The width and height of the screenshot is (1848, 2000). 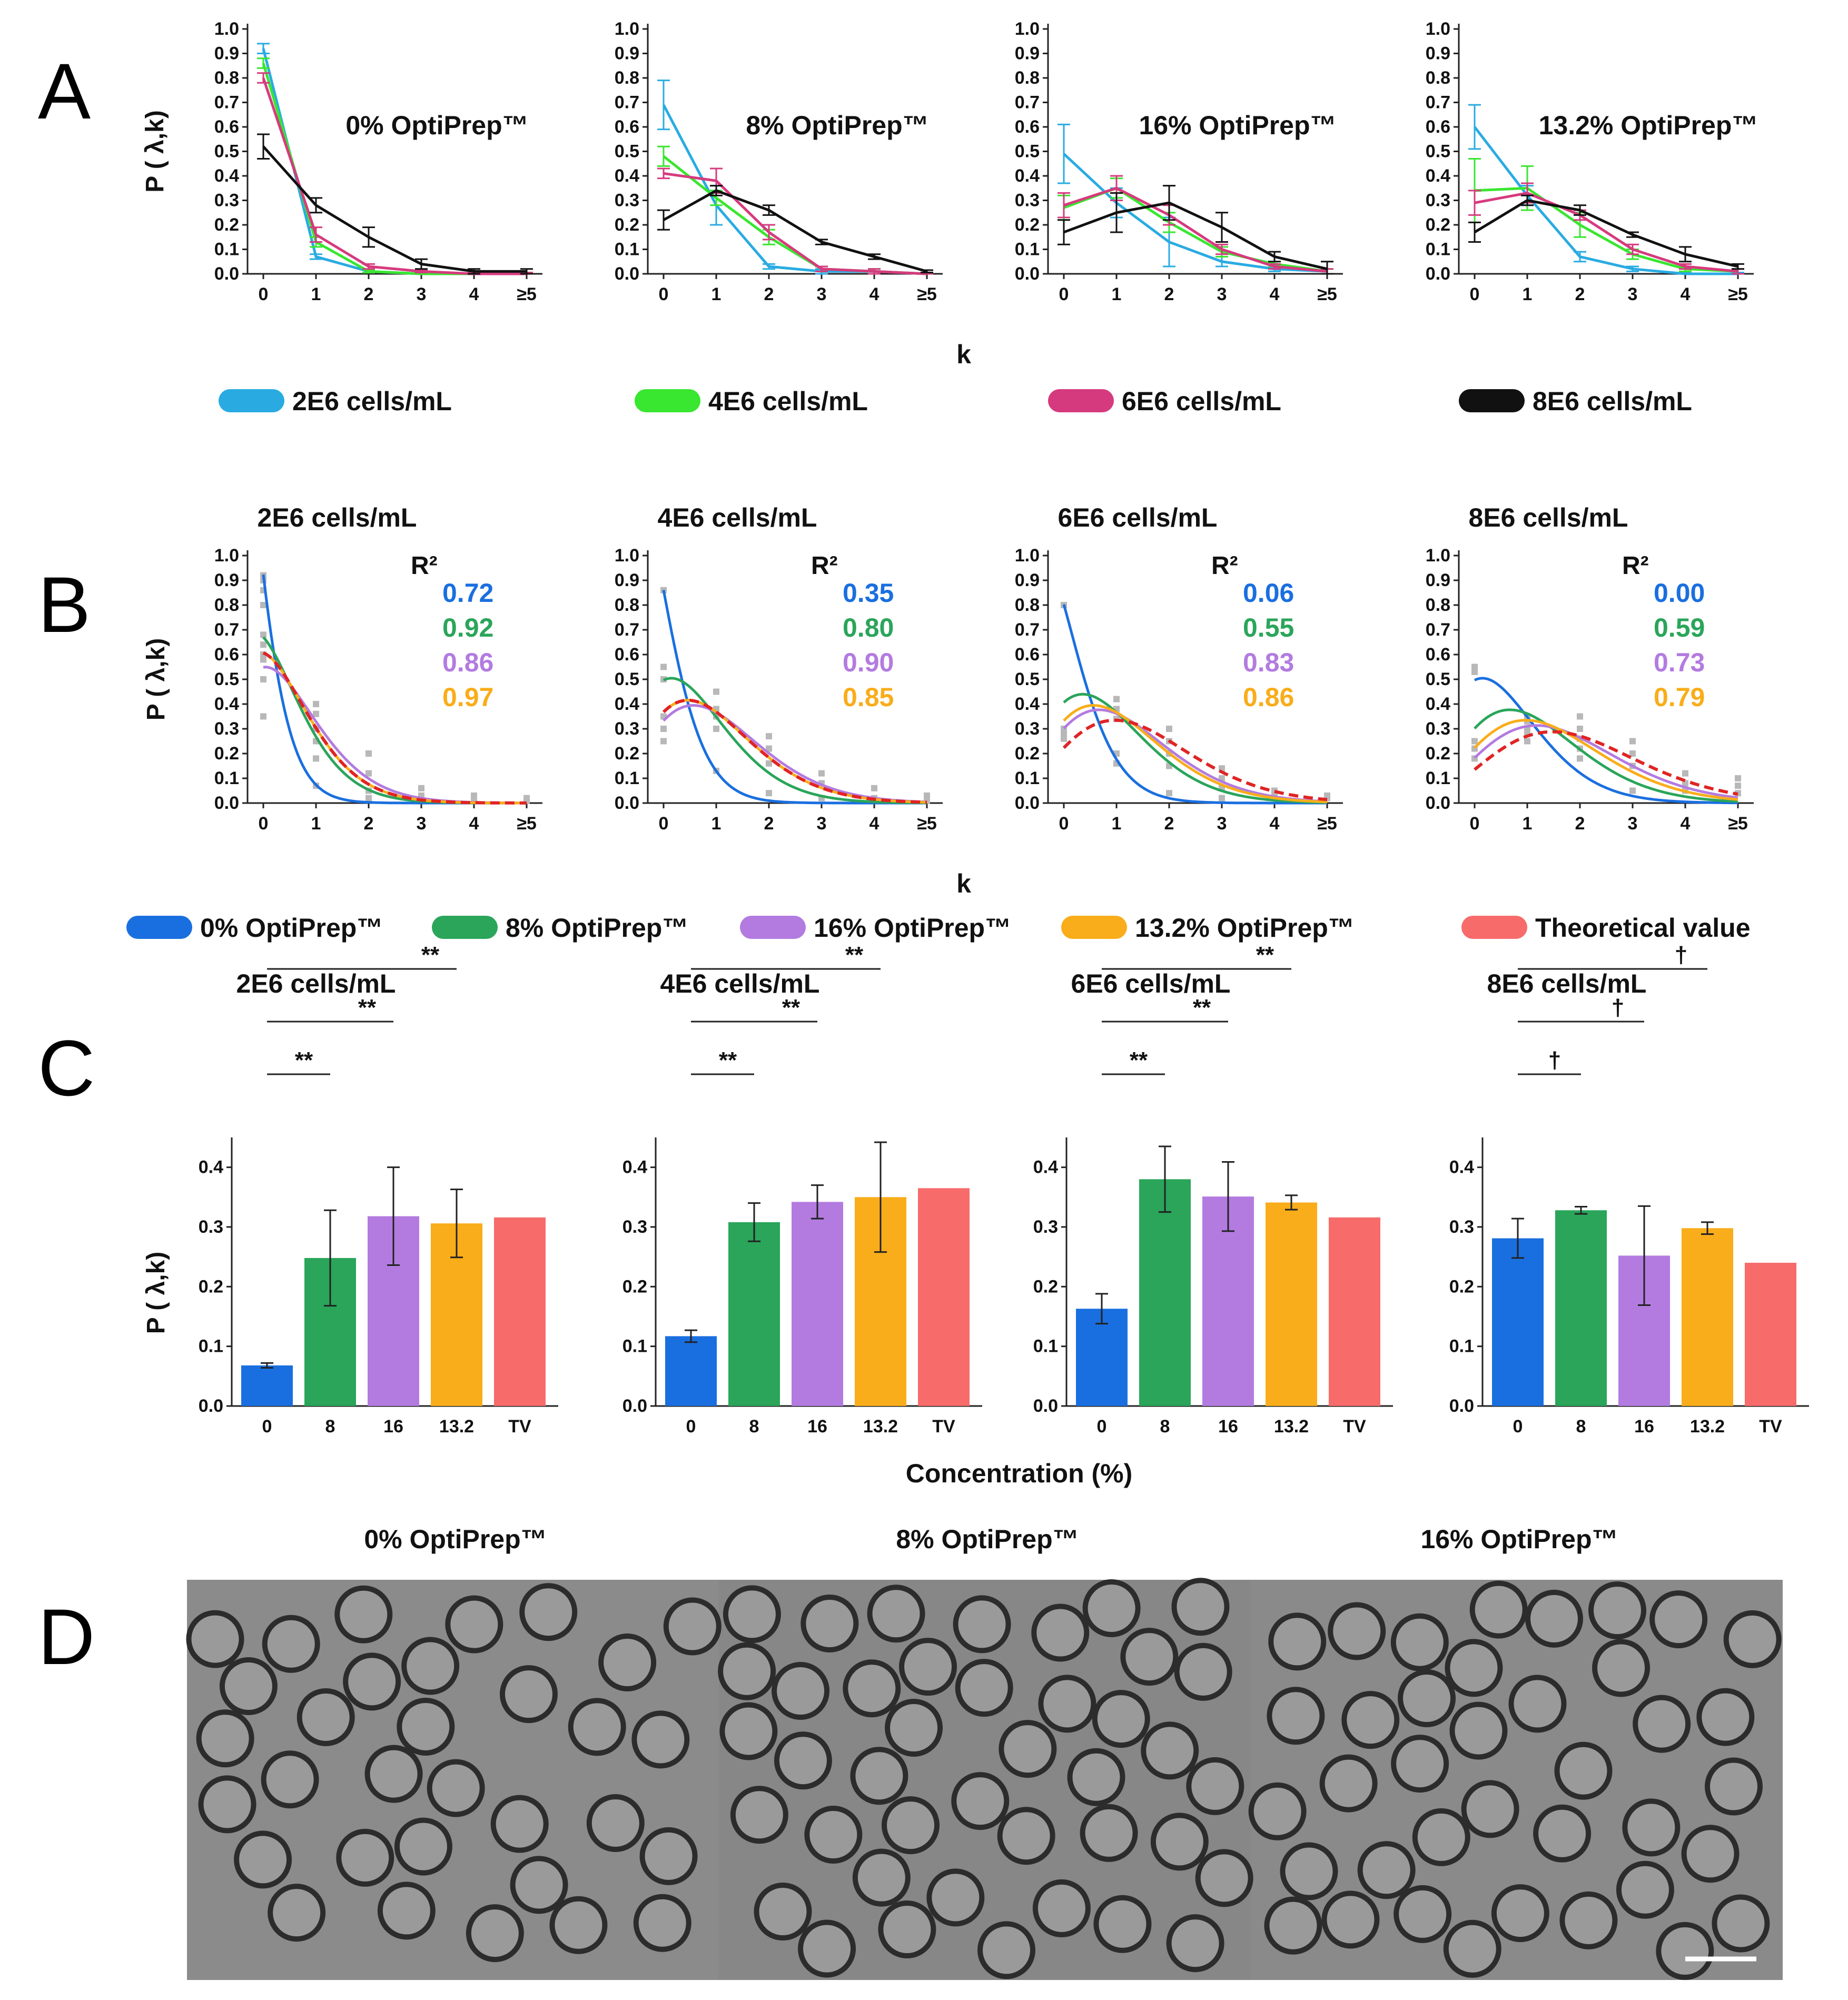 I want to click on legend-label: 4E6 cells/mL, so click(x=788, y=401).